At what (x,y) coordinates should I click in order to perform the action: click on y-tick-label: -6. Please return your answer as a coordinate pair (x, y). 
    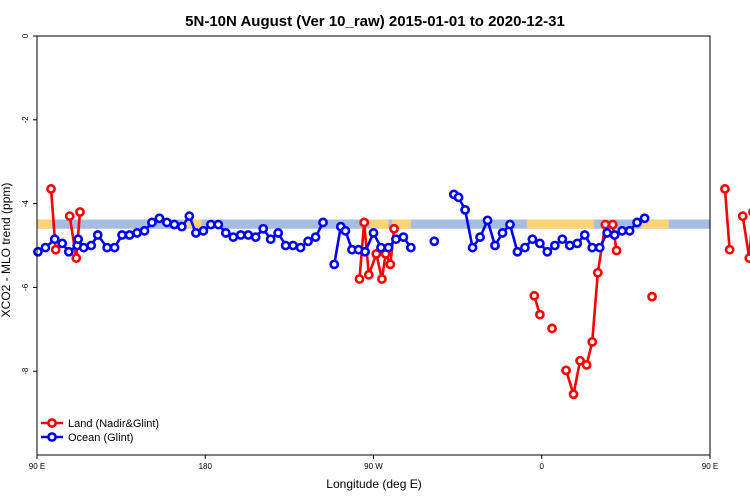
    Looking at the image, I should click on (25, 287).